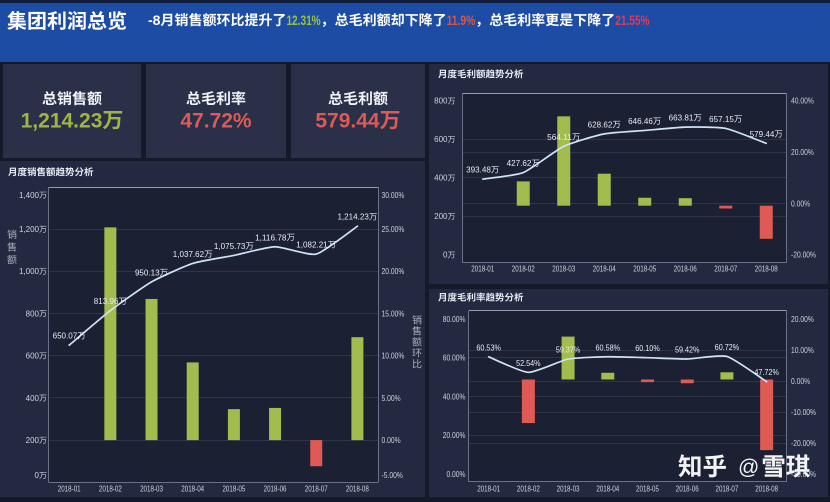  I want to click on svg-text: -10.00%, so click(803, 412).